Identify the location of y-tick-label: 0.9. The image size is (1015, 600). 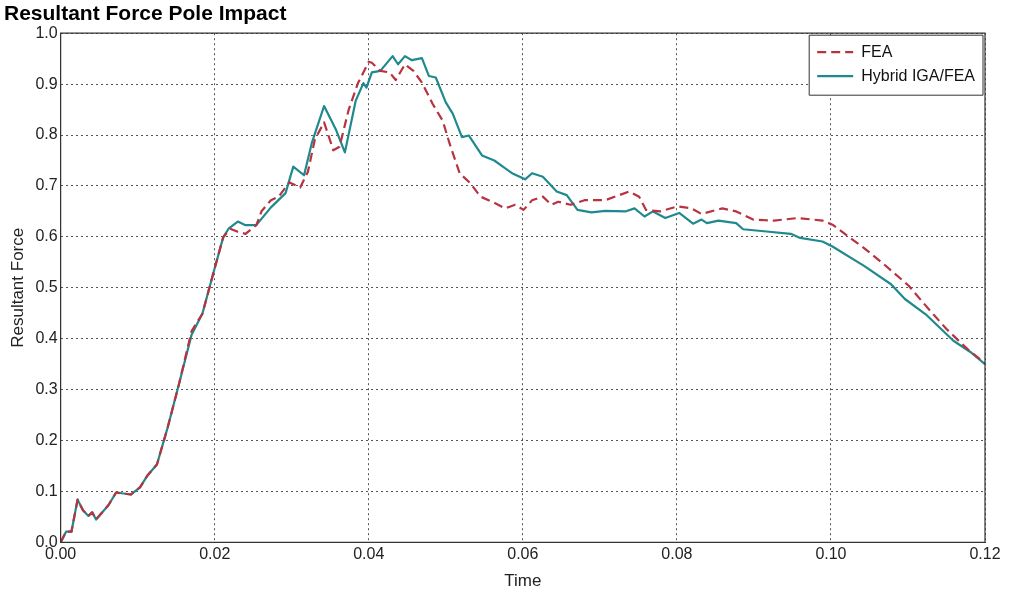
(46, 83).